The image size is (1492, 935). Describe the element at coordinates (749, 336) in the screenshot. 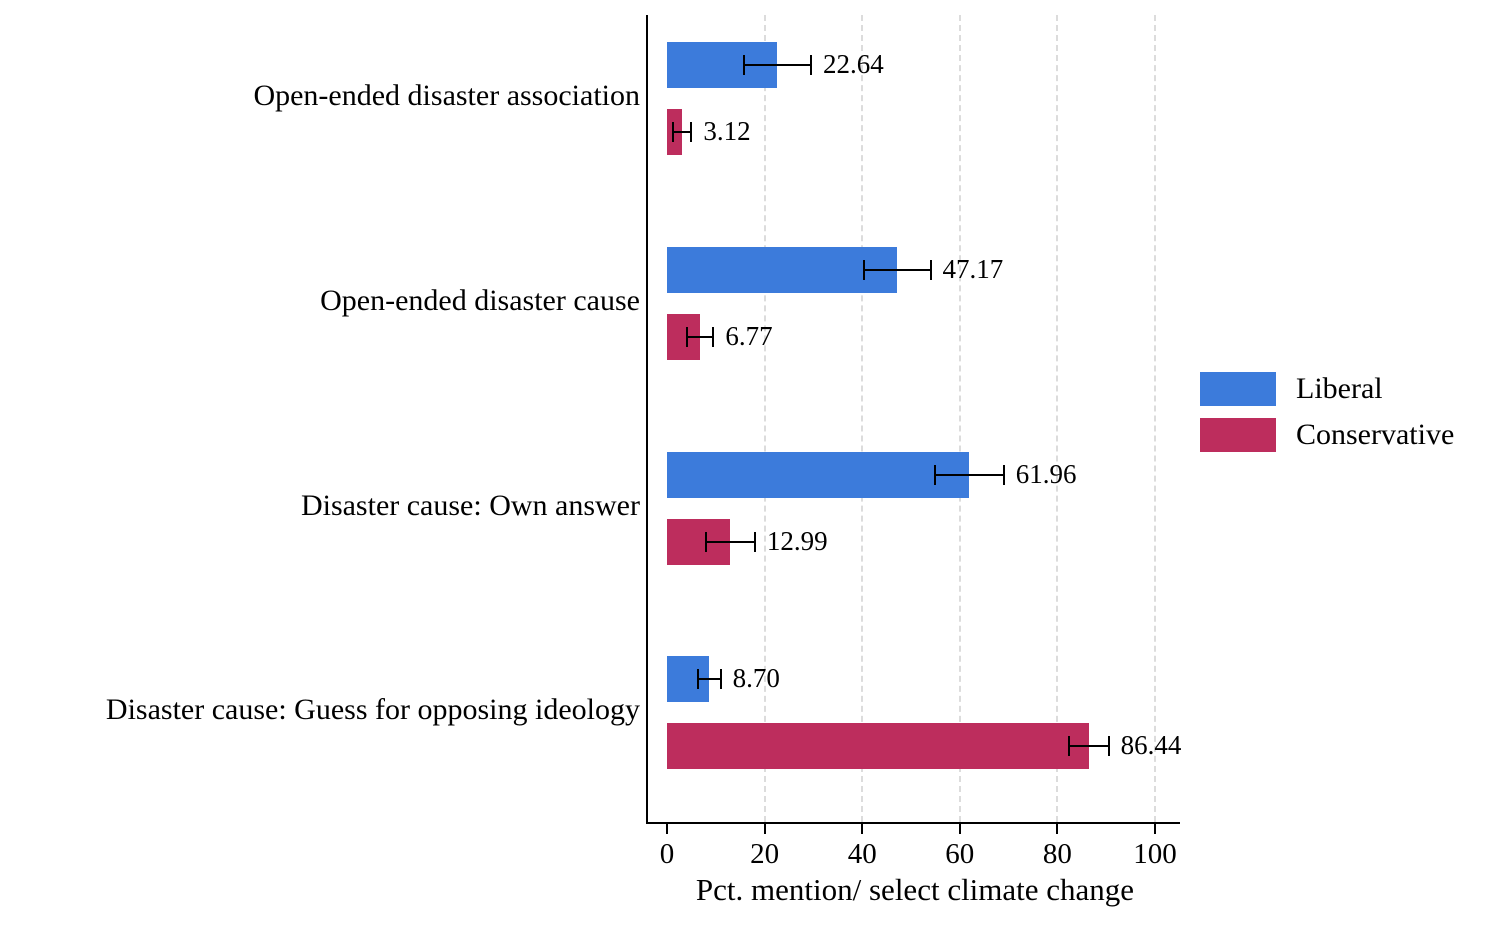

I see `bar-value-label: 6.77` at that location.